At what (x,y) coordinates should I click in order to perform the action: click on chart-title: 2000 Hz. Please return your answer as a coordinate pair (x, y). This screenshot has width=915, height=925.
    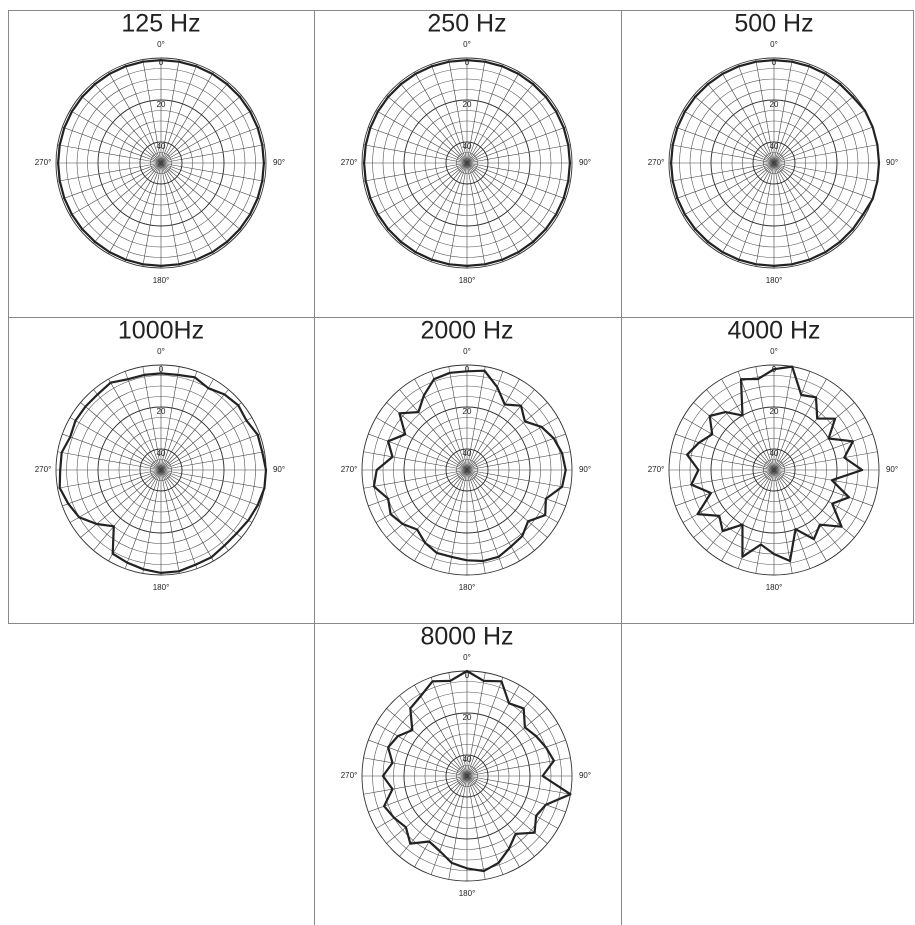
    Looking at the image, I should click on (466, 331).